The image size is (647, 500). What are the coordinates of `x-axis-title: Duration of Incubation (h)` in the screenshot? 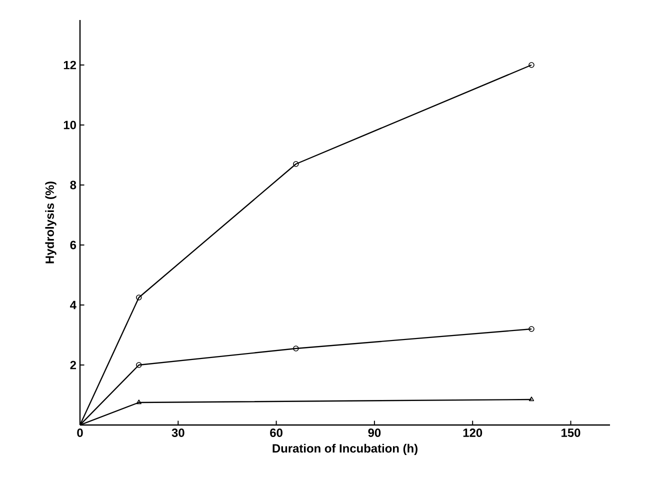 It's located at (345, 449).